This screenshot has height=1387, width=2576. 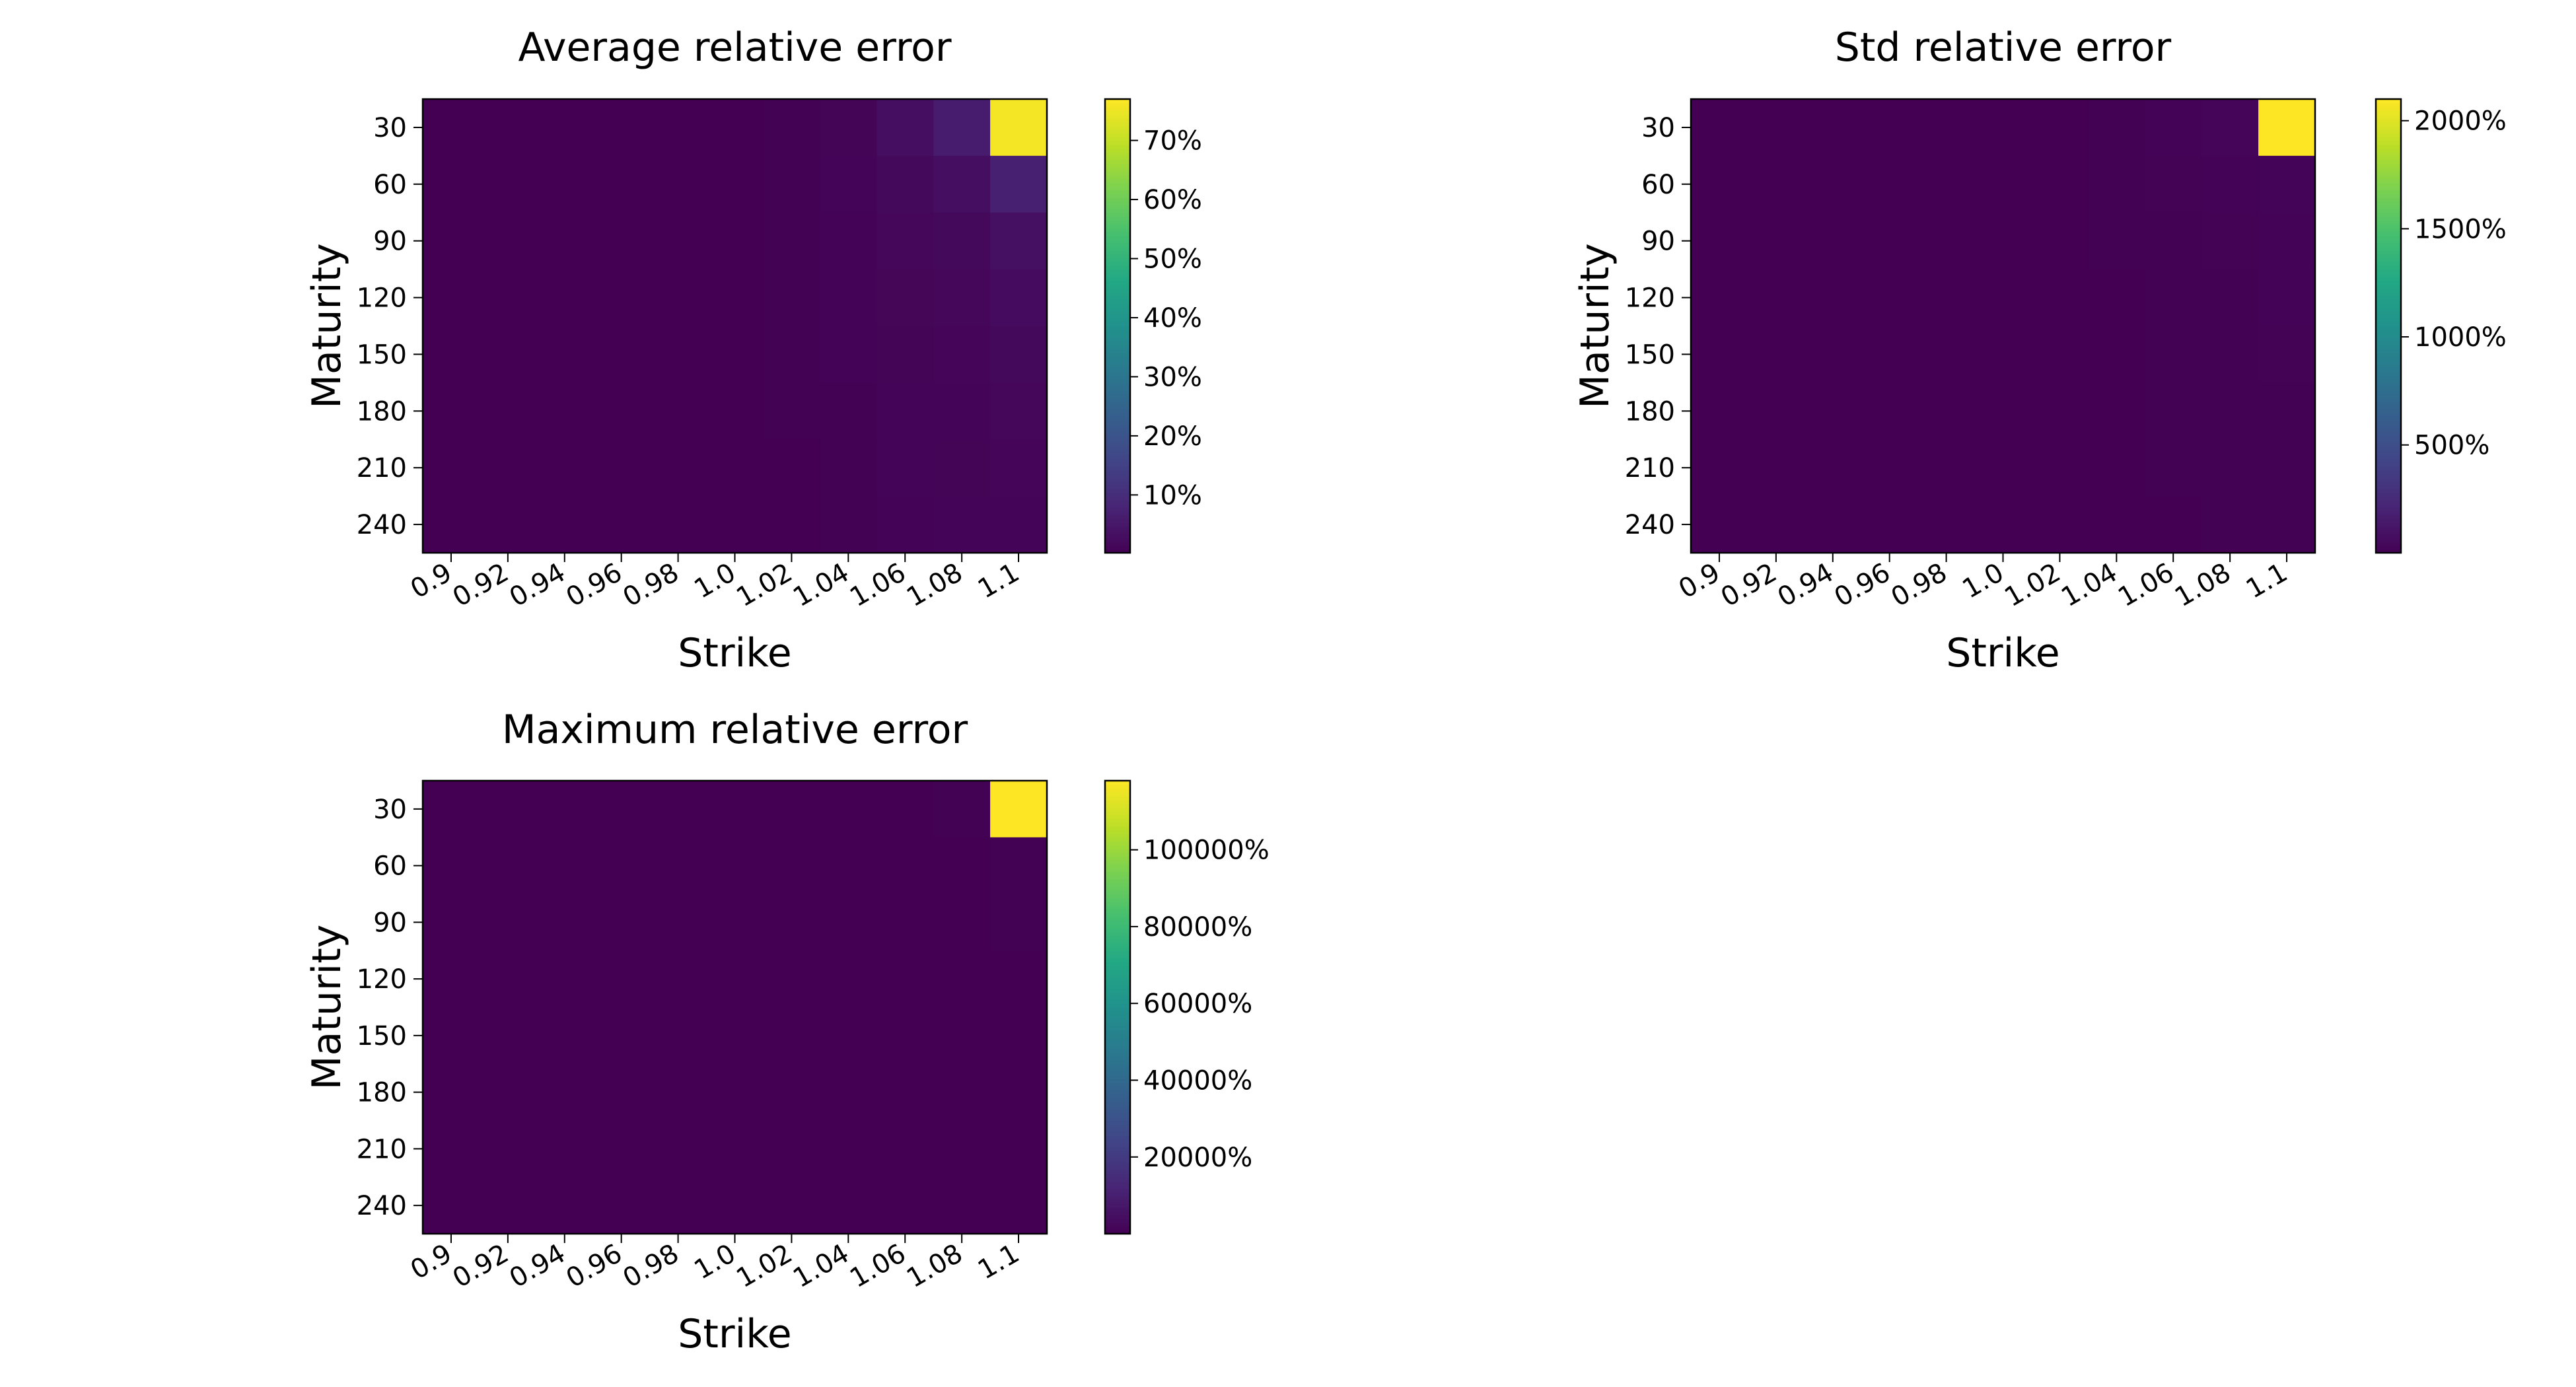 What do you see at coordinates (1749, 585) in the screenshot?
I see `x-tick-label: 0.92` at bounding box center [1749, 585].